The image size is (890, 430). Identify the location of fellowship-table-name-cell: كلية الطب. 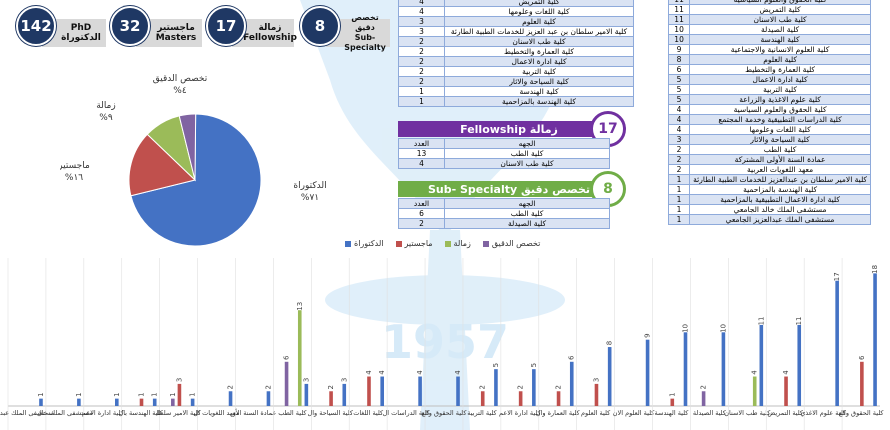
(527, 153).